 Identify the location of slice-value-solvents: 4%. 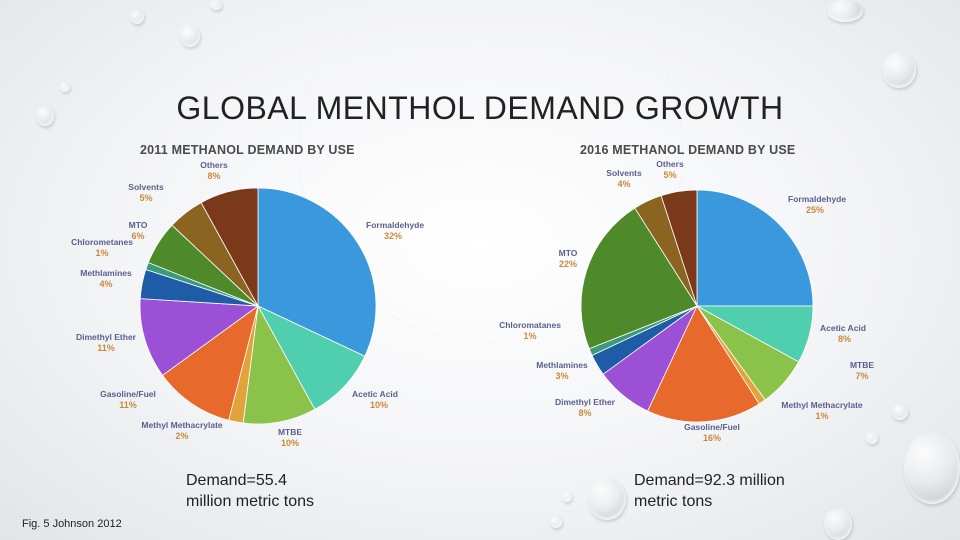
(623, 184).